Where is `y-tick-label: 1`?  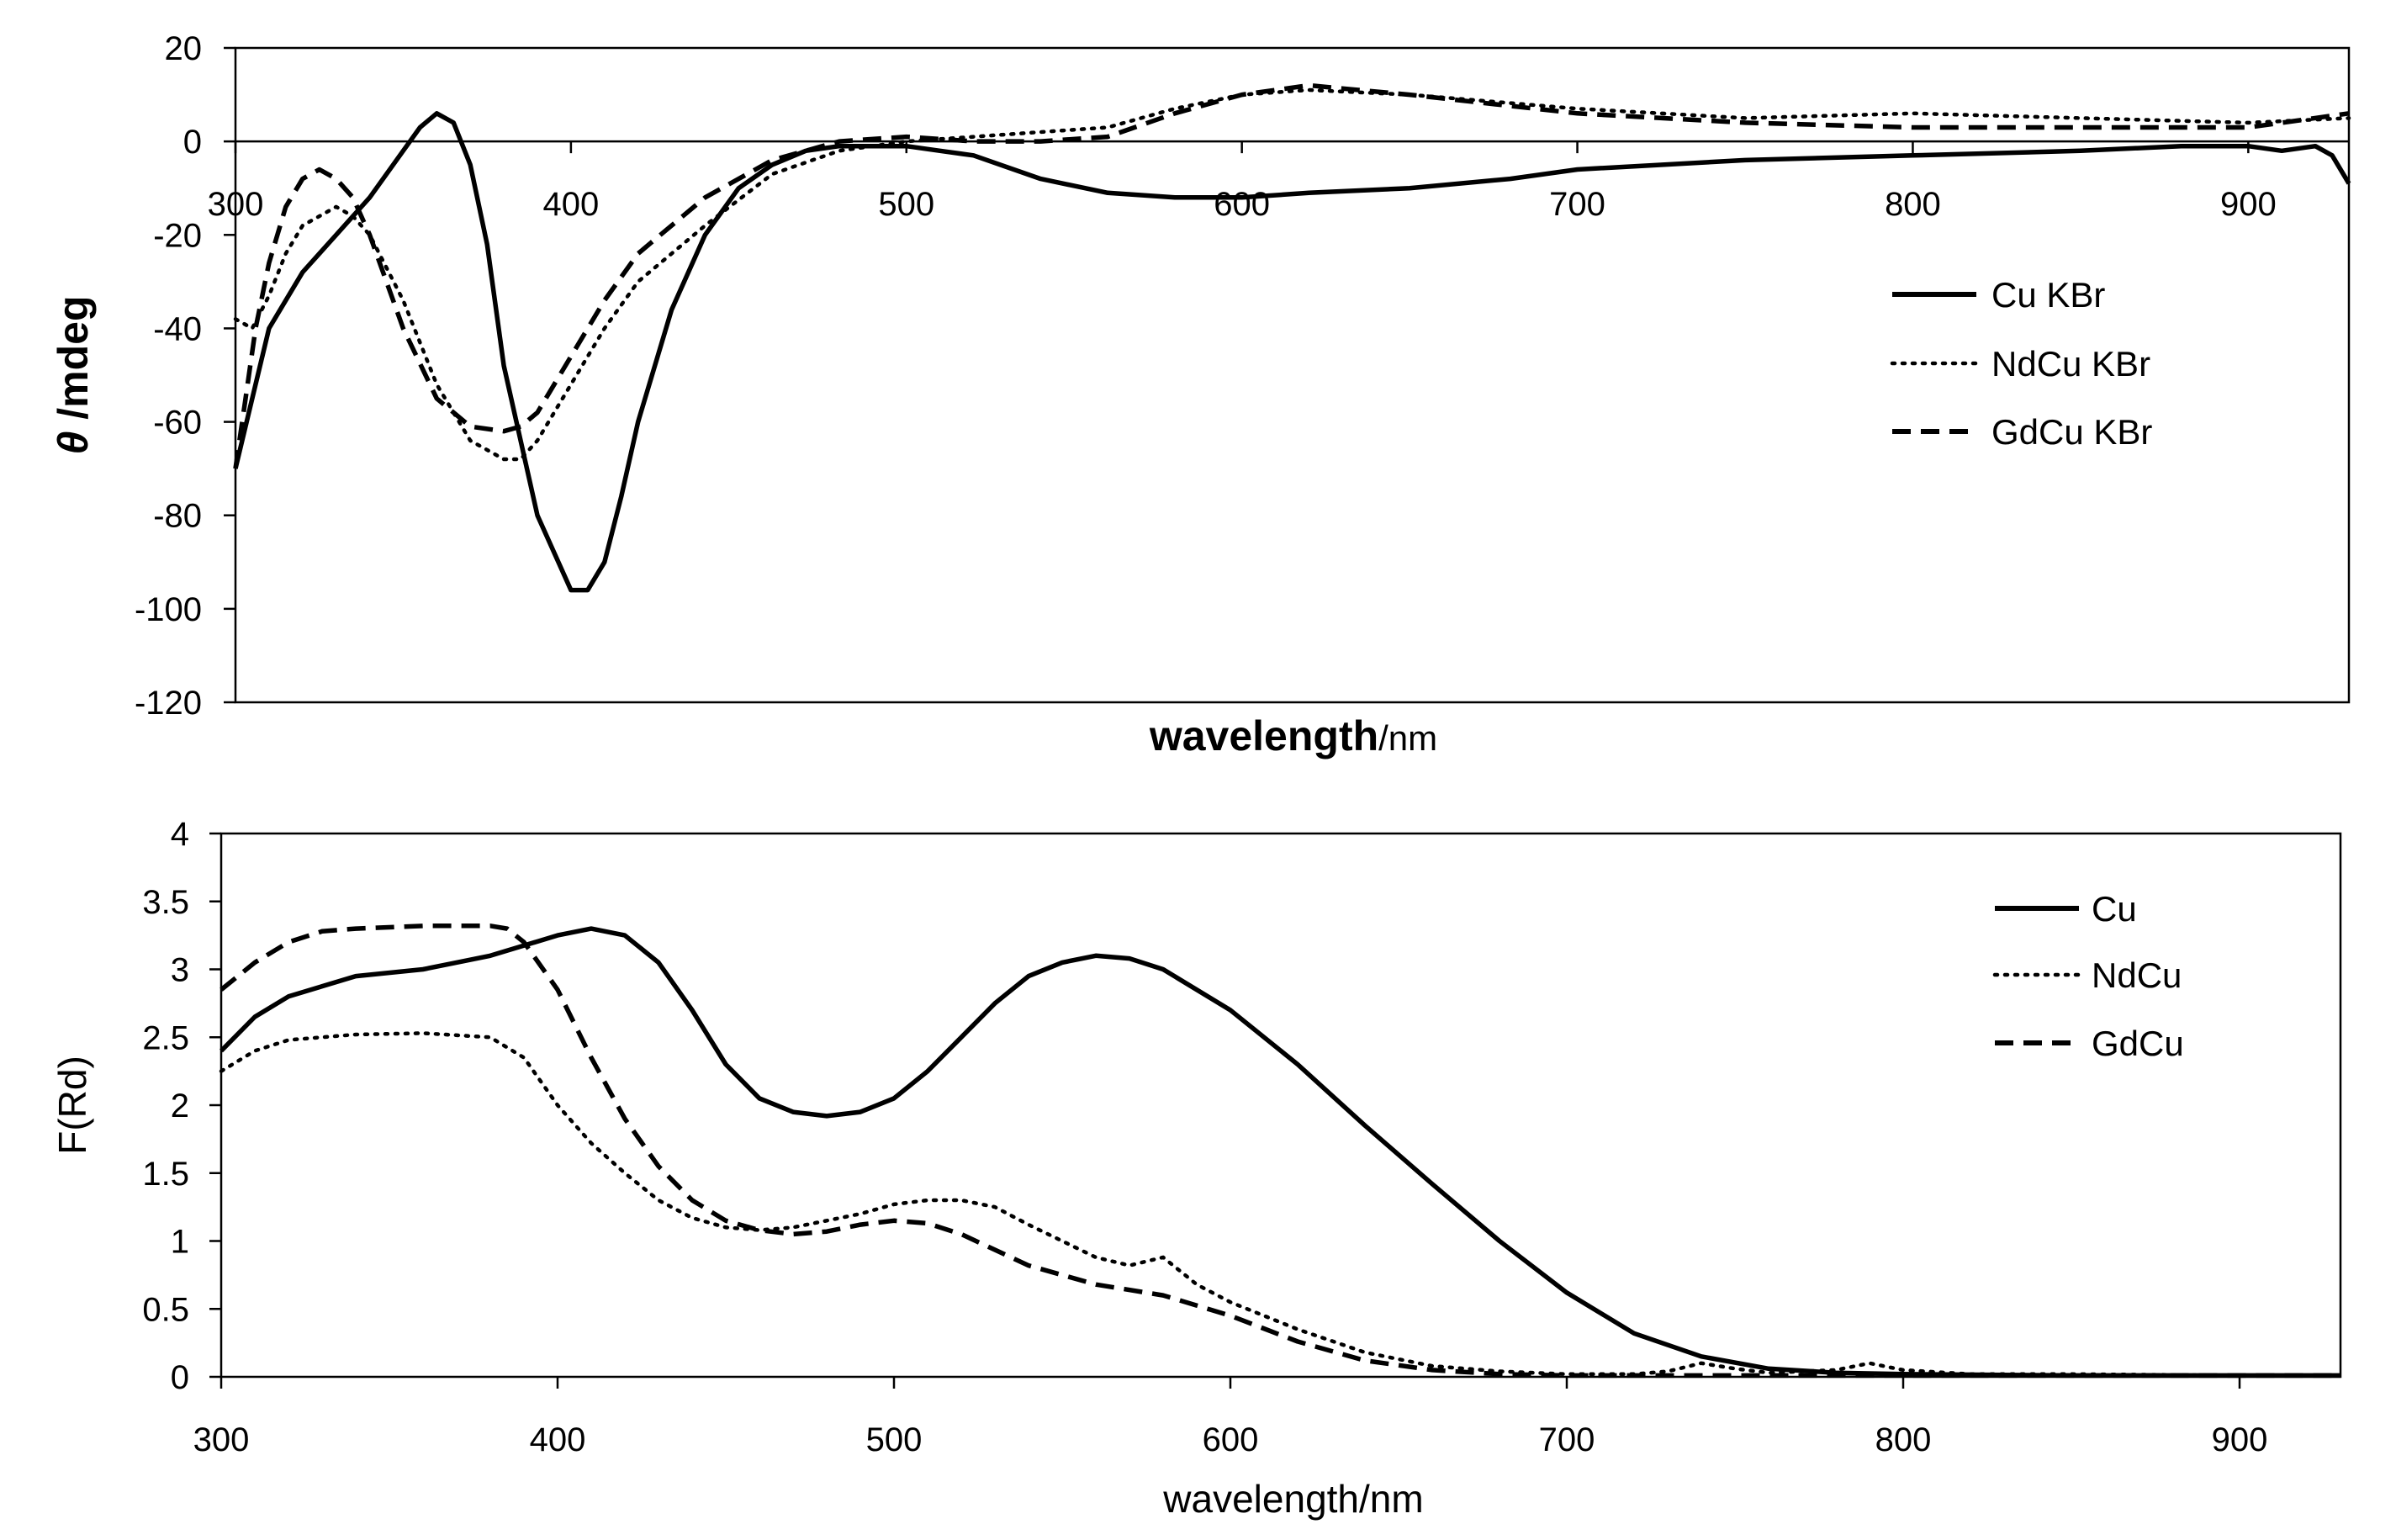
y-tick-label: 1 is located at coordinates (180, 1242).